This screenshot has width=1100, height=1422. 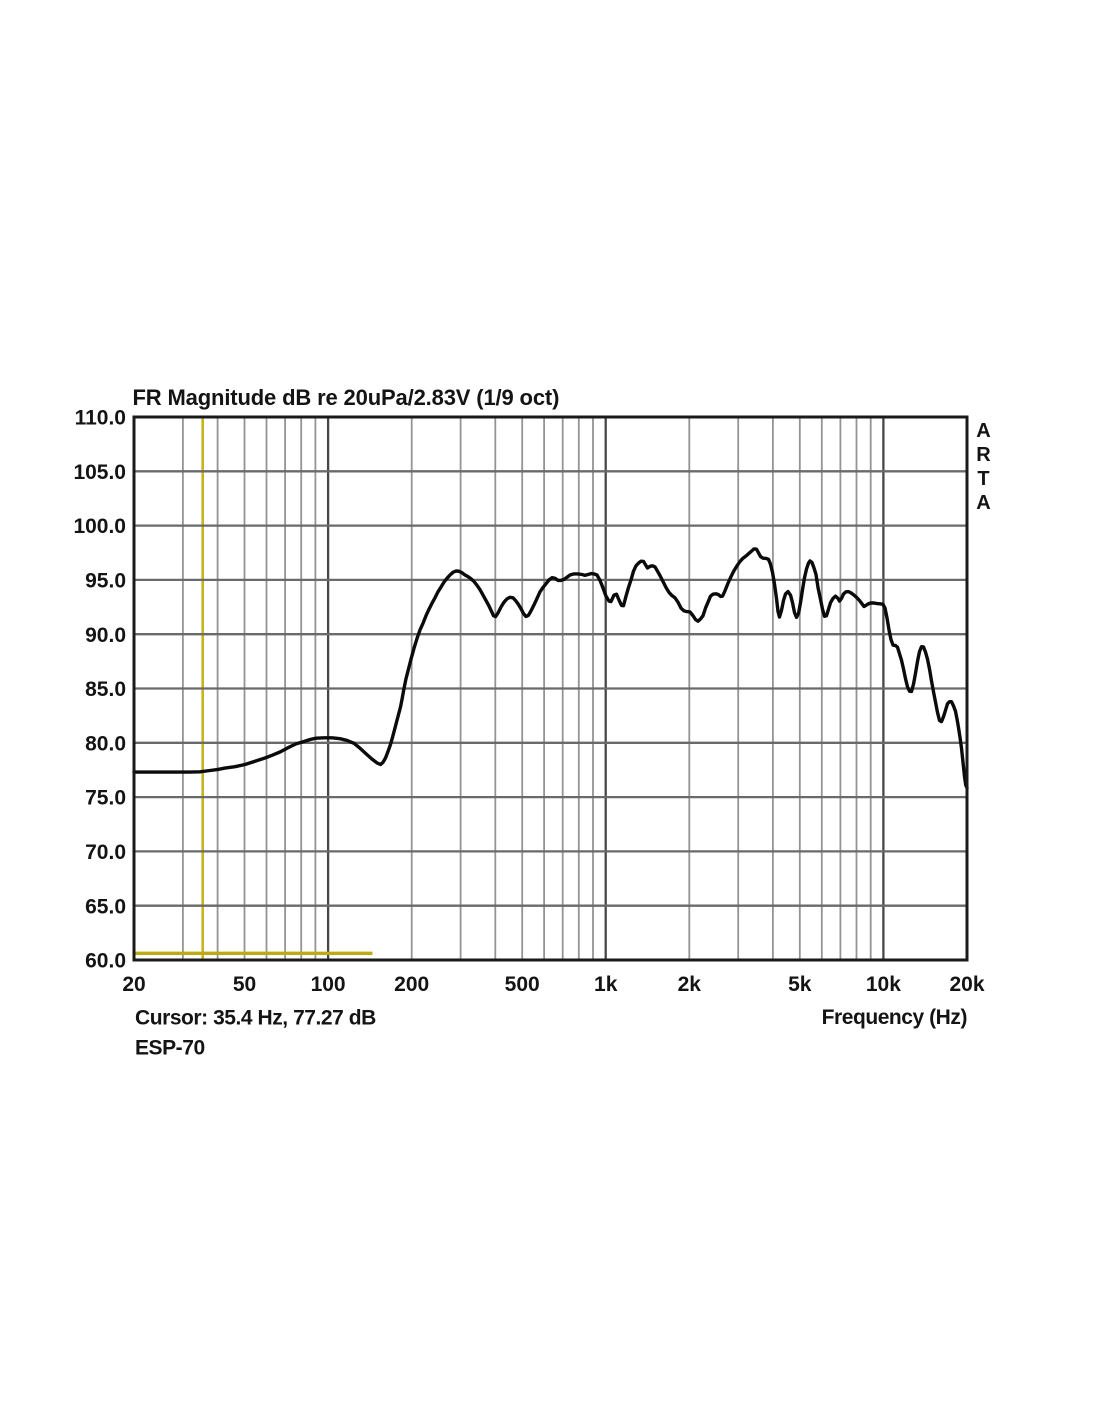 I want to click on svg-text: 70.0, so click(x=105, y=852).